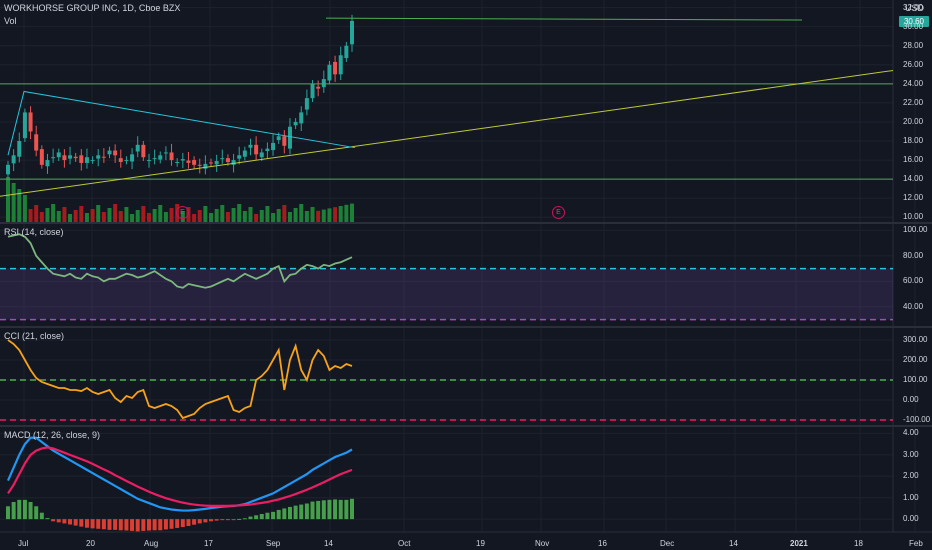 This screenshot has width=932, height=550. Describe the element at coordinates (911, 399) in the screenshot. I see `axis-tick-label: 0.00` at that location.